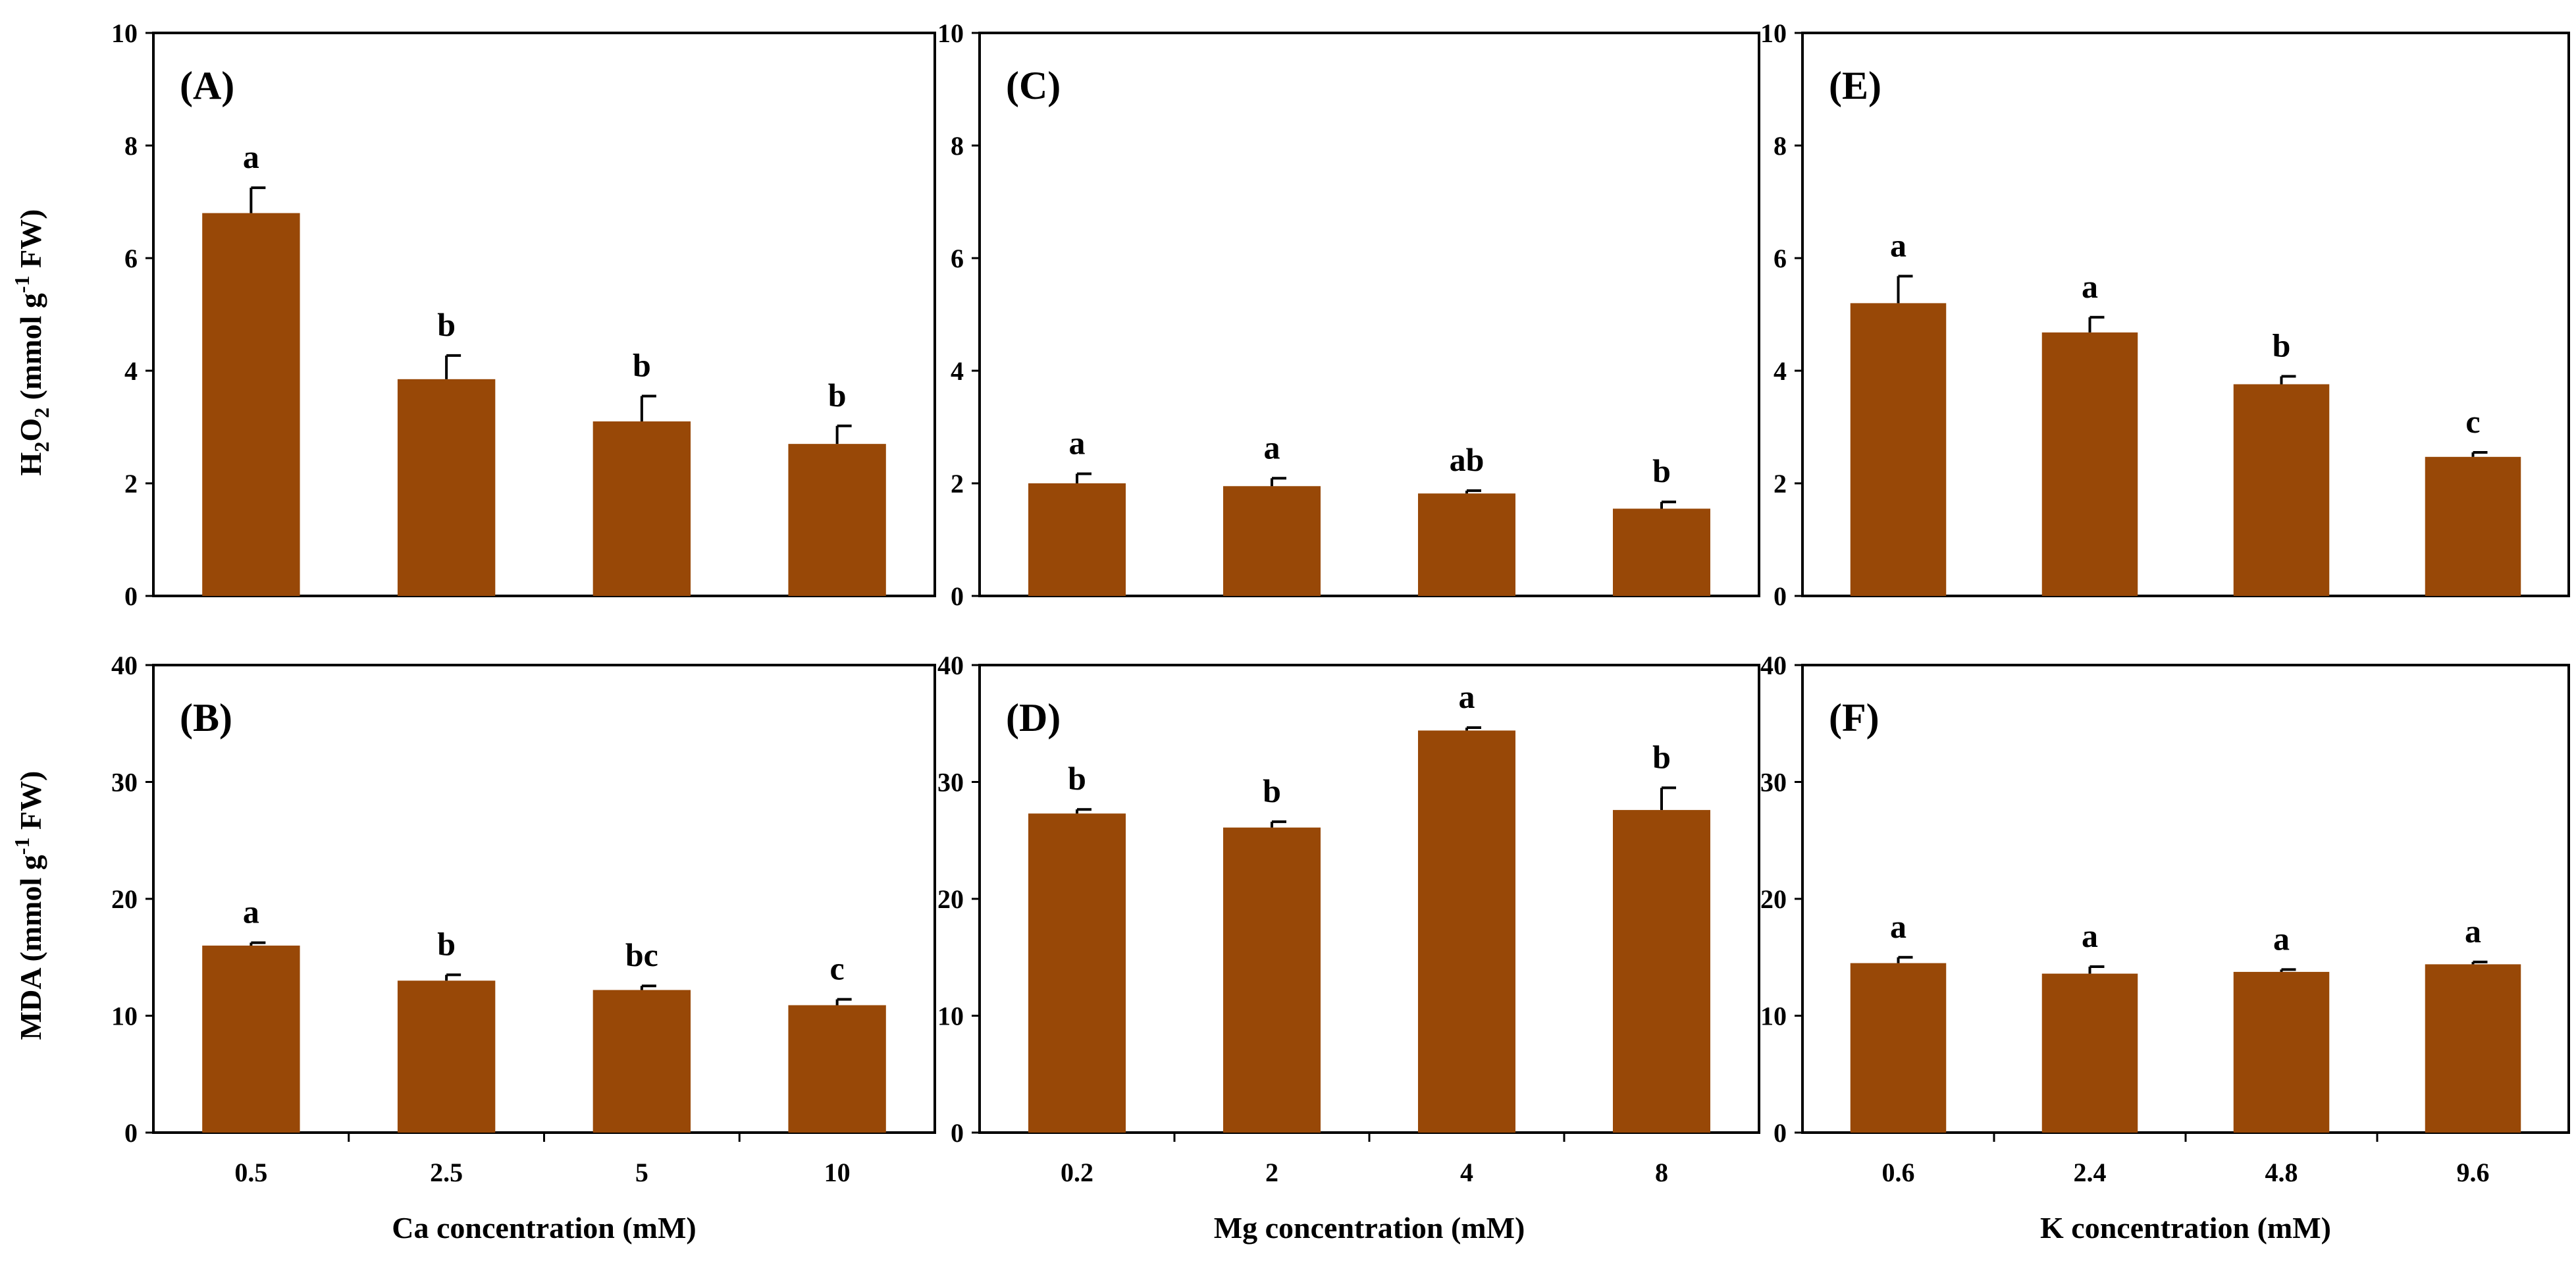 This screenshot has height=1261, width=2576. Describe the element at coordinates (1467, 696) in the screenshot. I see `significance-letter-d-2: a` at that location.